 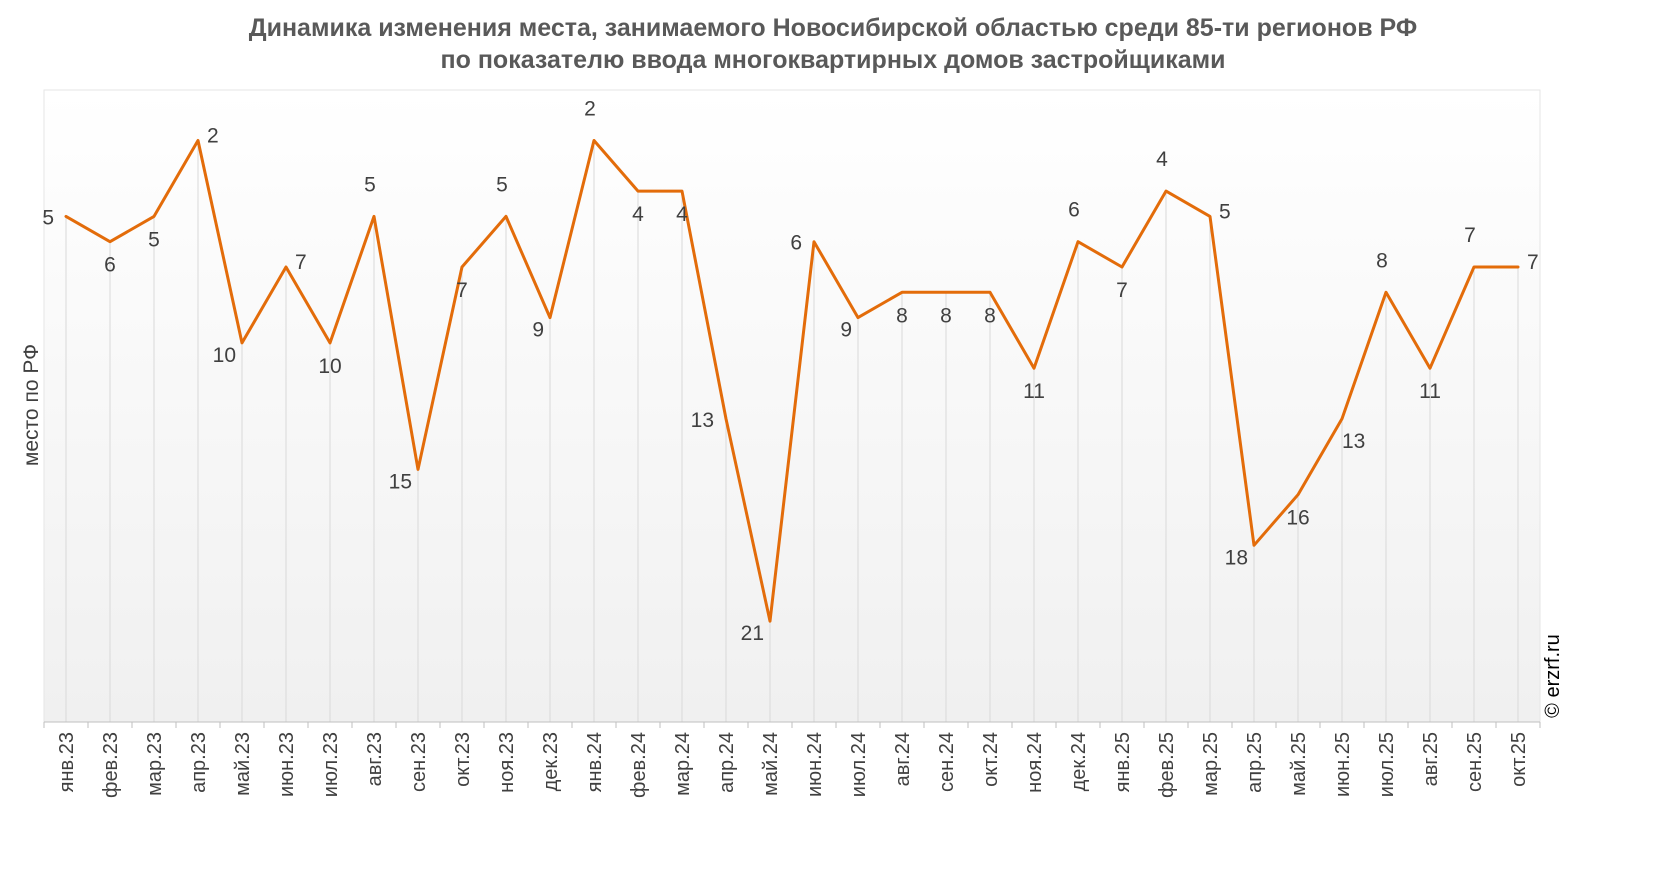 What do you see at coordinates (502, 184) in the screenshot?
I see `data-label-ноя.23: 5` at bounding box center [502, 184].